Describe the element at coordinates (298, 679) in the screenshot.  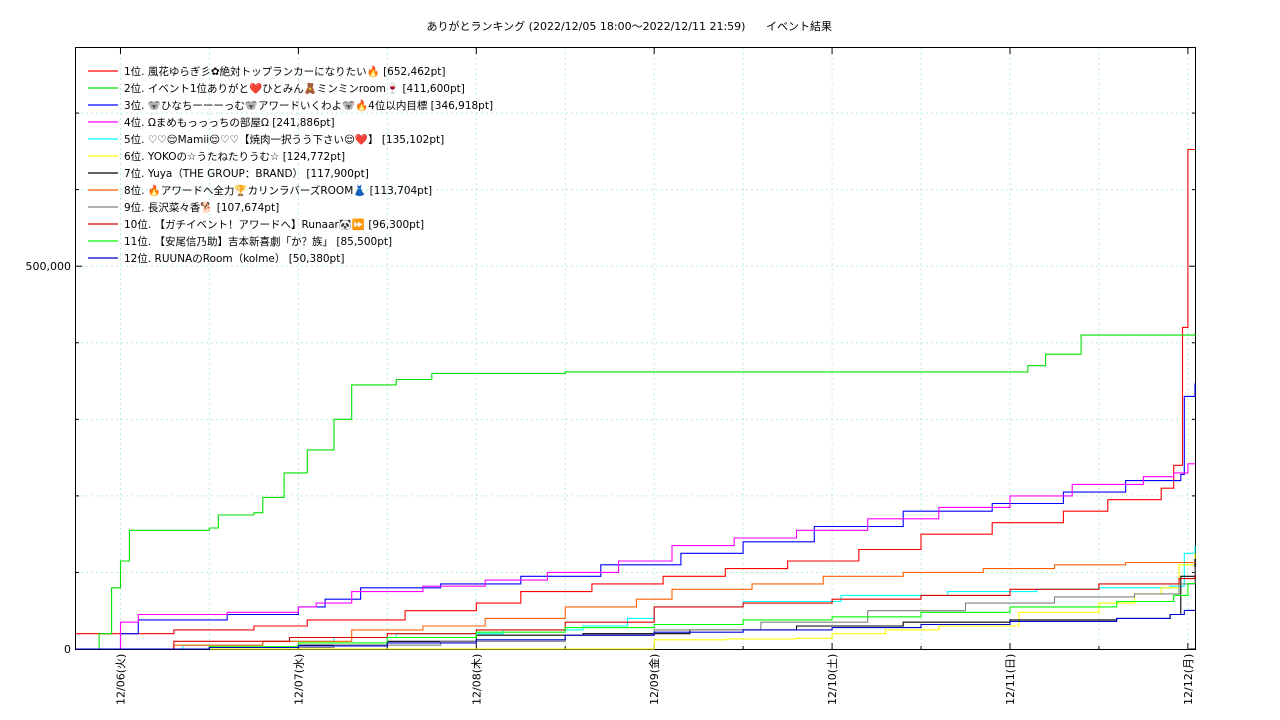
I see `x-tick-label: 12/07(水)` at that location.